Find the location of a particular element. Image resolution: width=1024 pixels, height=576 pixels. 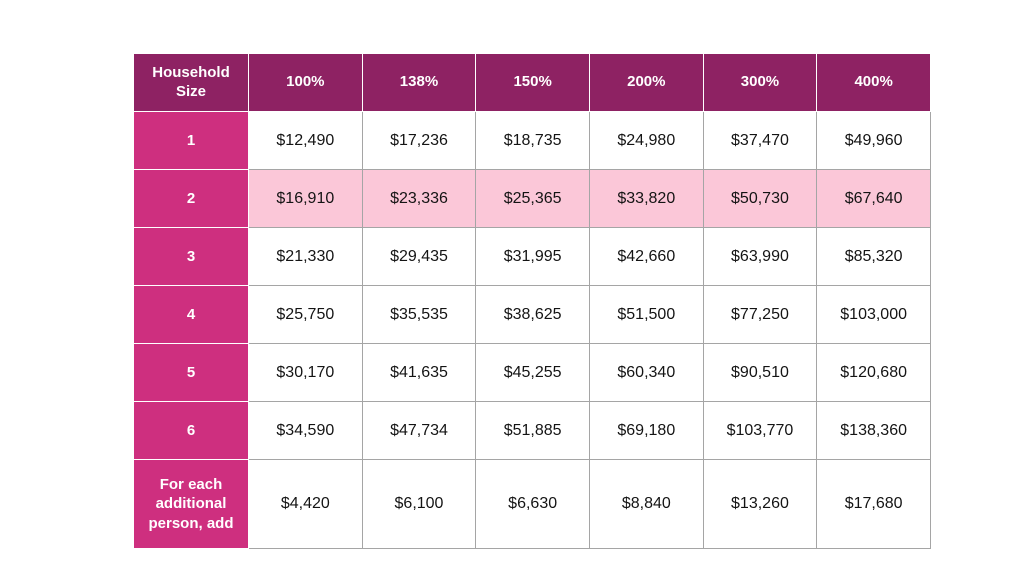

table-cell: $85,320 is located at coordinates (873, 256).